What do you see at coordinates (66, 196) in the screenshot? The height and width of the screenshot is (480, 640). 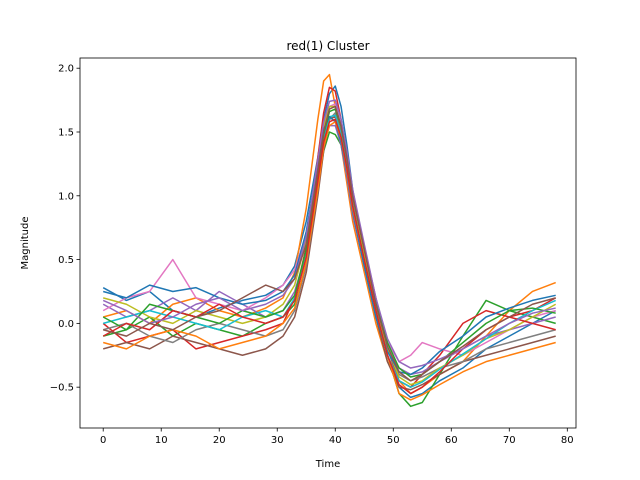 I see `y-tick-label: 1.0` at bounding box center [66, 196].